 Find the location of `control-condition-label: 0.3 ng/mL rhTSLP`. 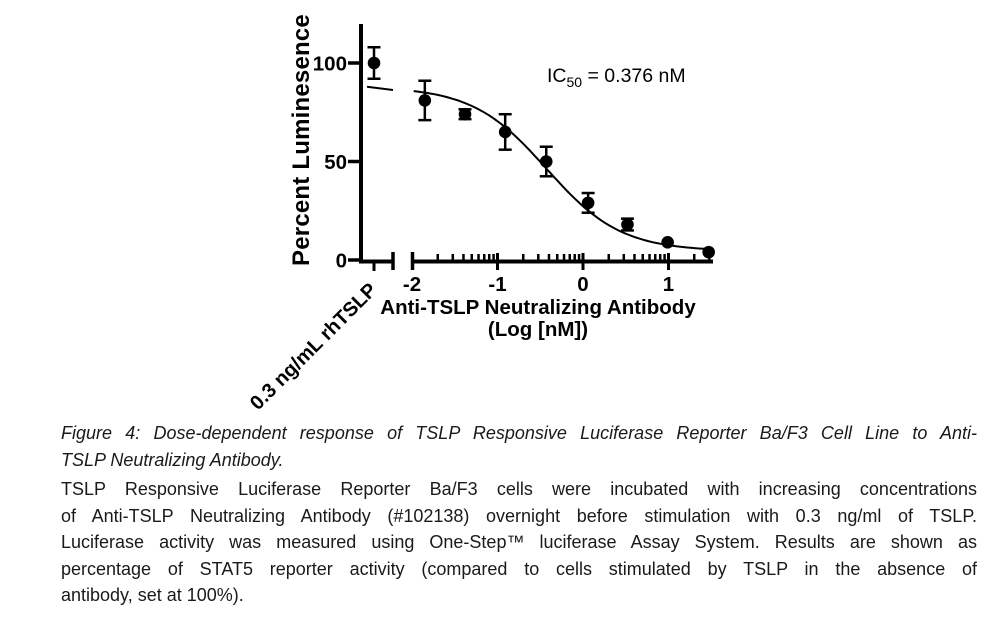

control-condition-label: 0.3 ng/mL rhTSLP is located at coordinates (314, 347).